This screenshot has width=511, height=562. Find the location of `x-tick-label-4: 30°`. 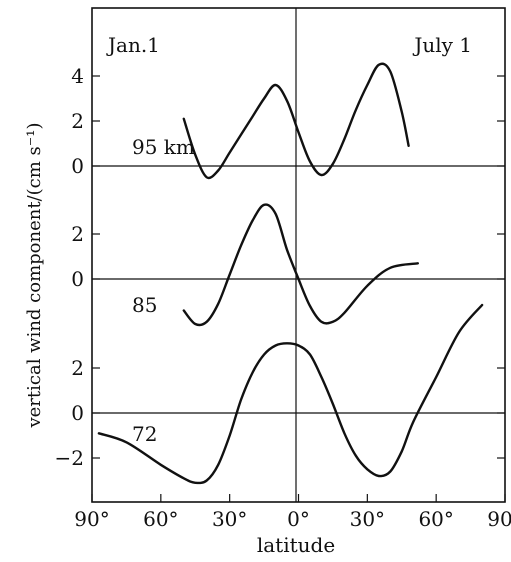

x-tick-label-4: 30° is located at coordinates (367, 519).